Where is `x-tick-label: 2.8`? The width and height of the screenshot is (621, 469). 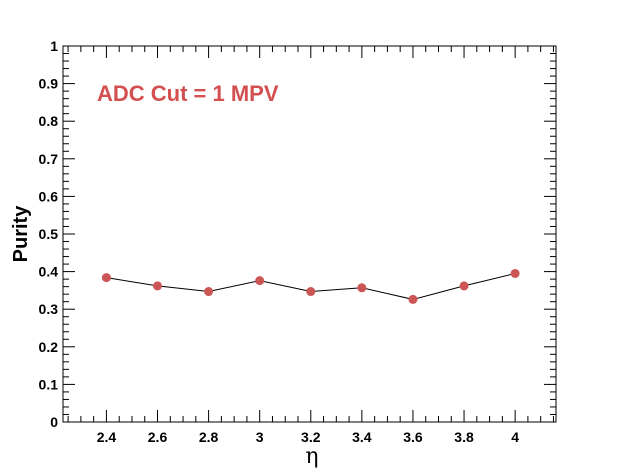 x-tick-label: 2.8 is located at coordinates (209, 437).